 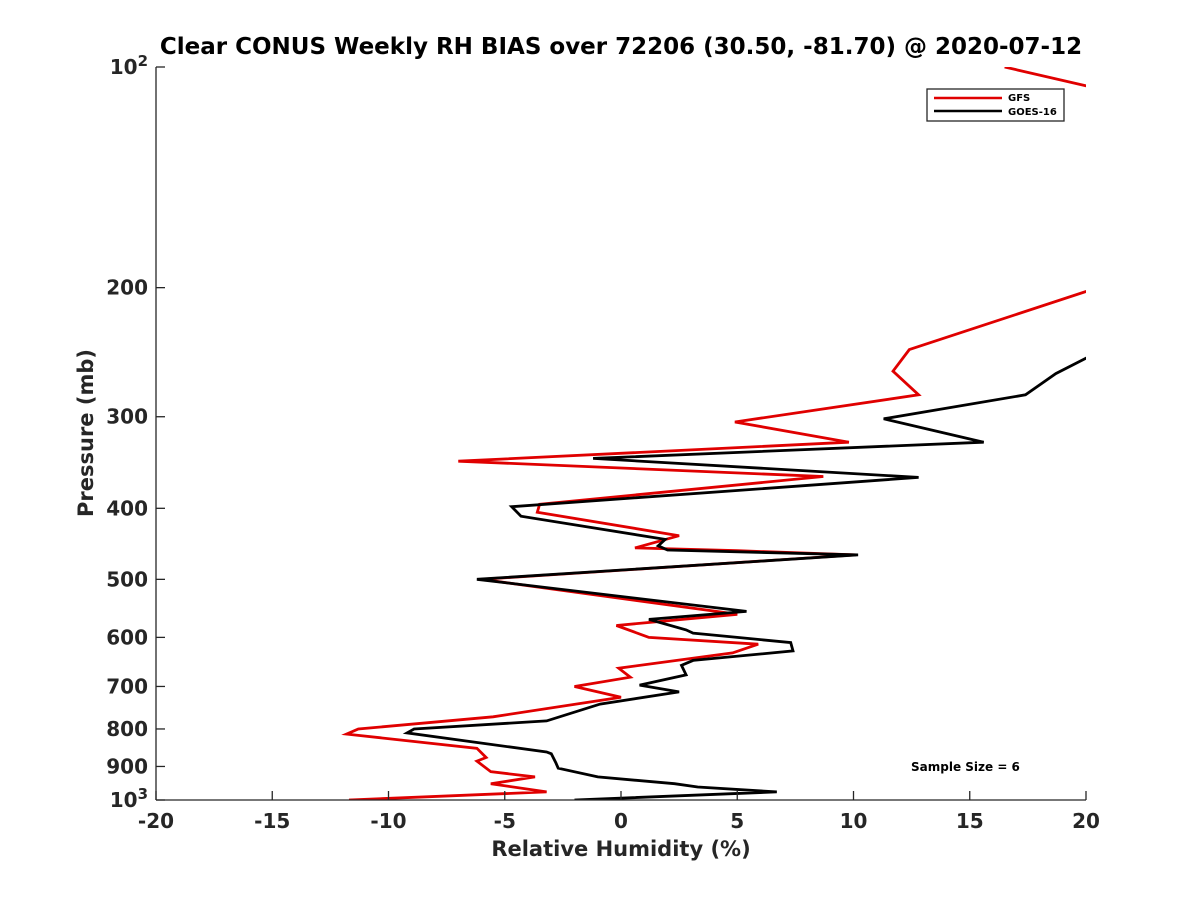 I want to click on legend-box, so click(x=995, y=105).